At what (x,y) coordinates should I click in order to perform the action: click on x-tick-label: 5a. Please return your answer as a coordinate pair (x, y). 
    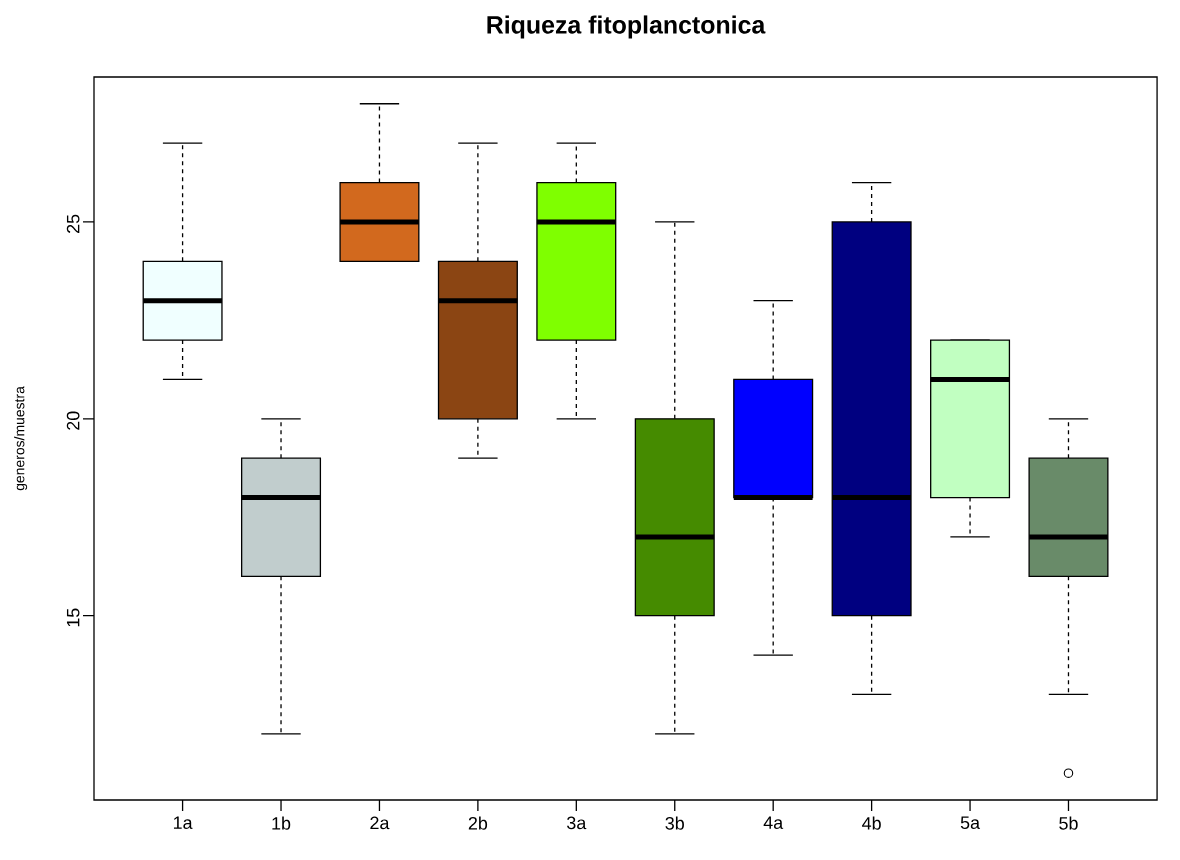
    Looking at the image, I should click on (970, 823).